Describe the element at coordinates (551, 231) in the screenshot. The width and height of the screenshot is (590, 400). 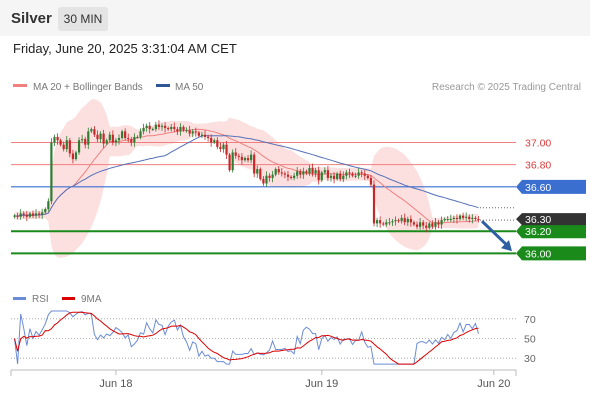
I see `support-tag-3: 36.20` at that location.